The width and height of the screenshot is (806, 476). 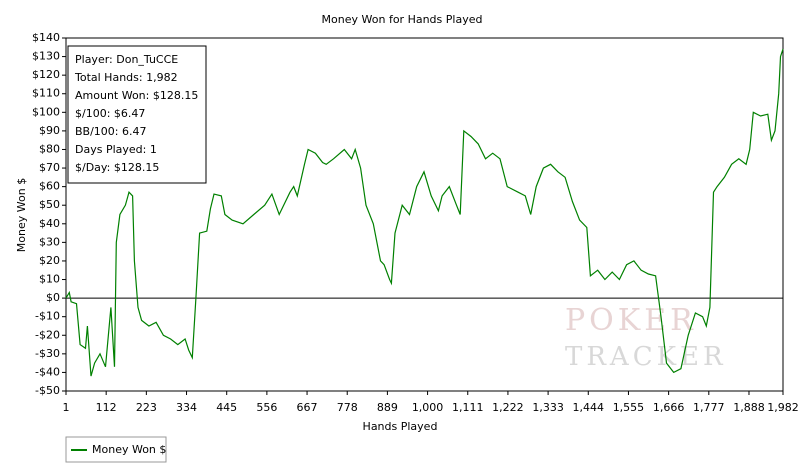 What do you see at coordinates (548, 407) in the screenshot?
I see `x-tick-label: 1,333` at bounding box center [548, 407].